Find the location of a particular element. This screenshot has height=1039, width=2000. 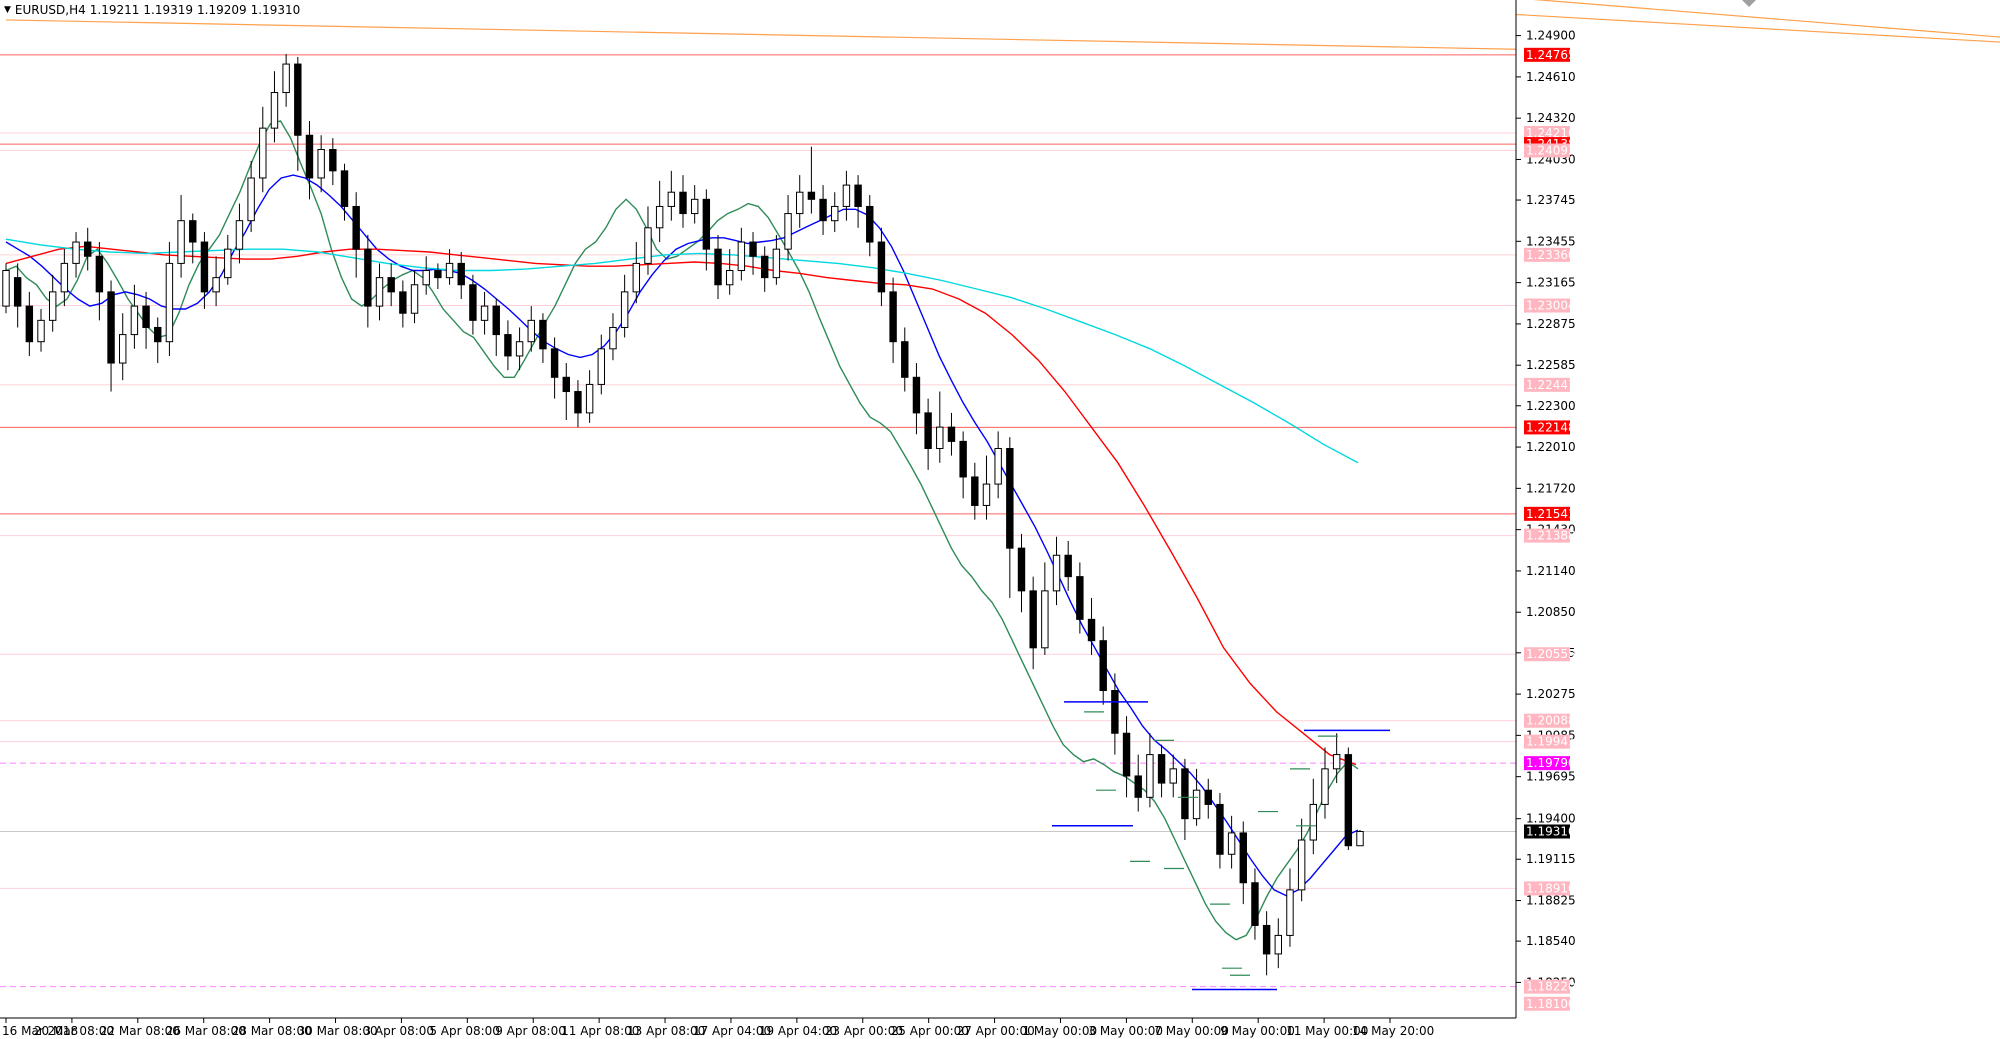

price-tick-label: 1.24900 is located at coordinates (1551, 36).